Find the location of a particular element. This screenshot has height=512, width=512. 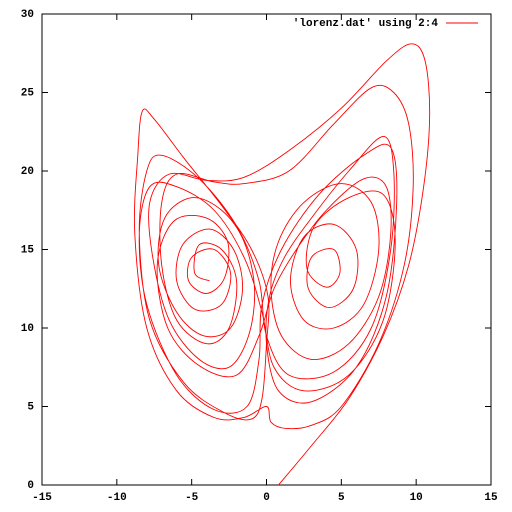

y-tick-label: 10 is located at coordinates (27, 329).